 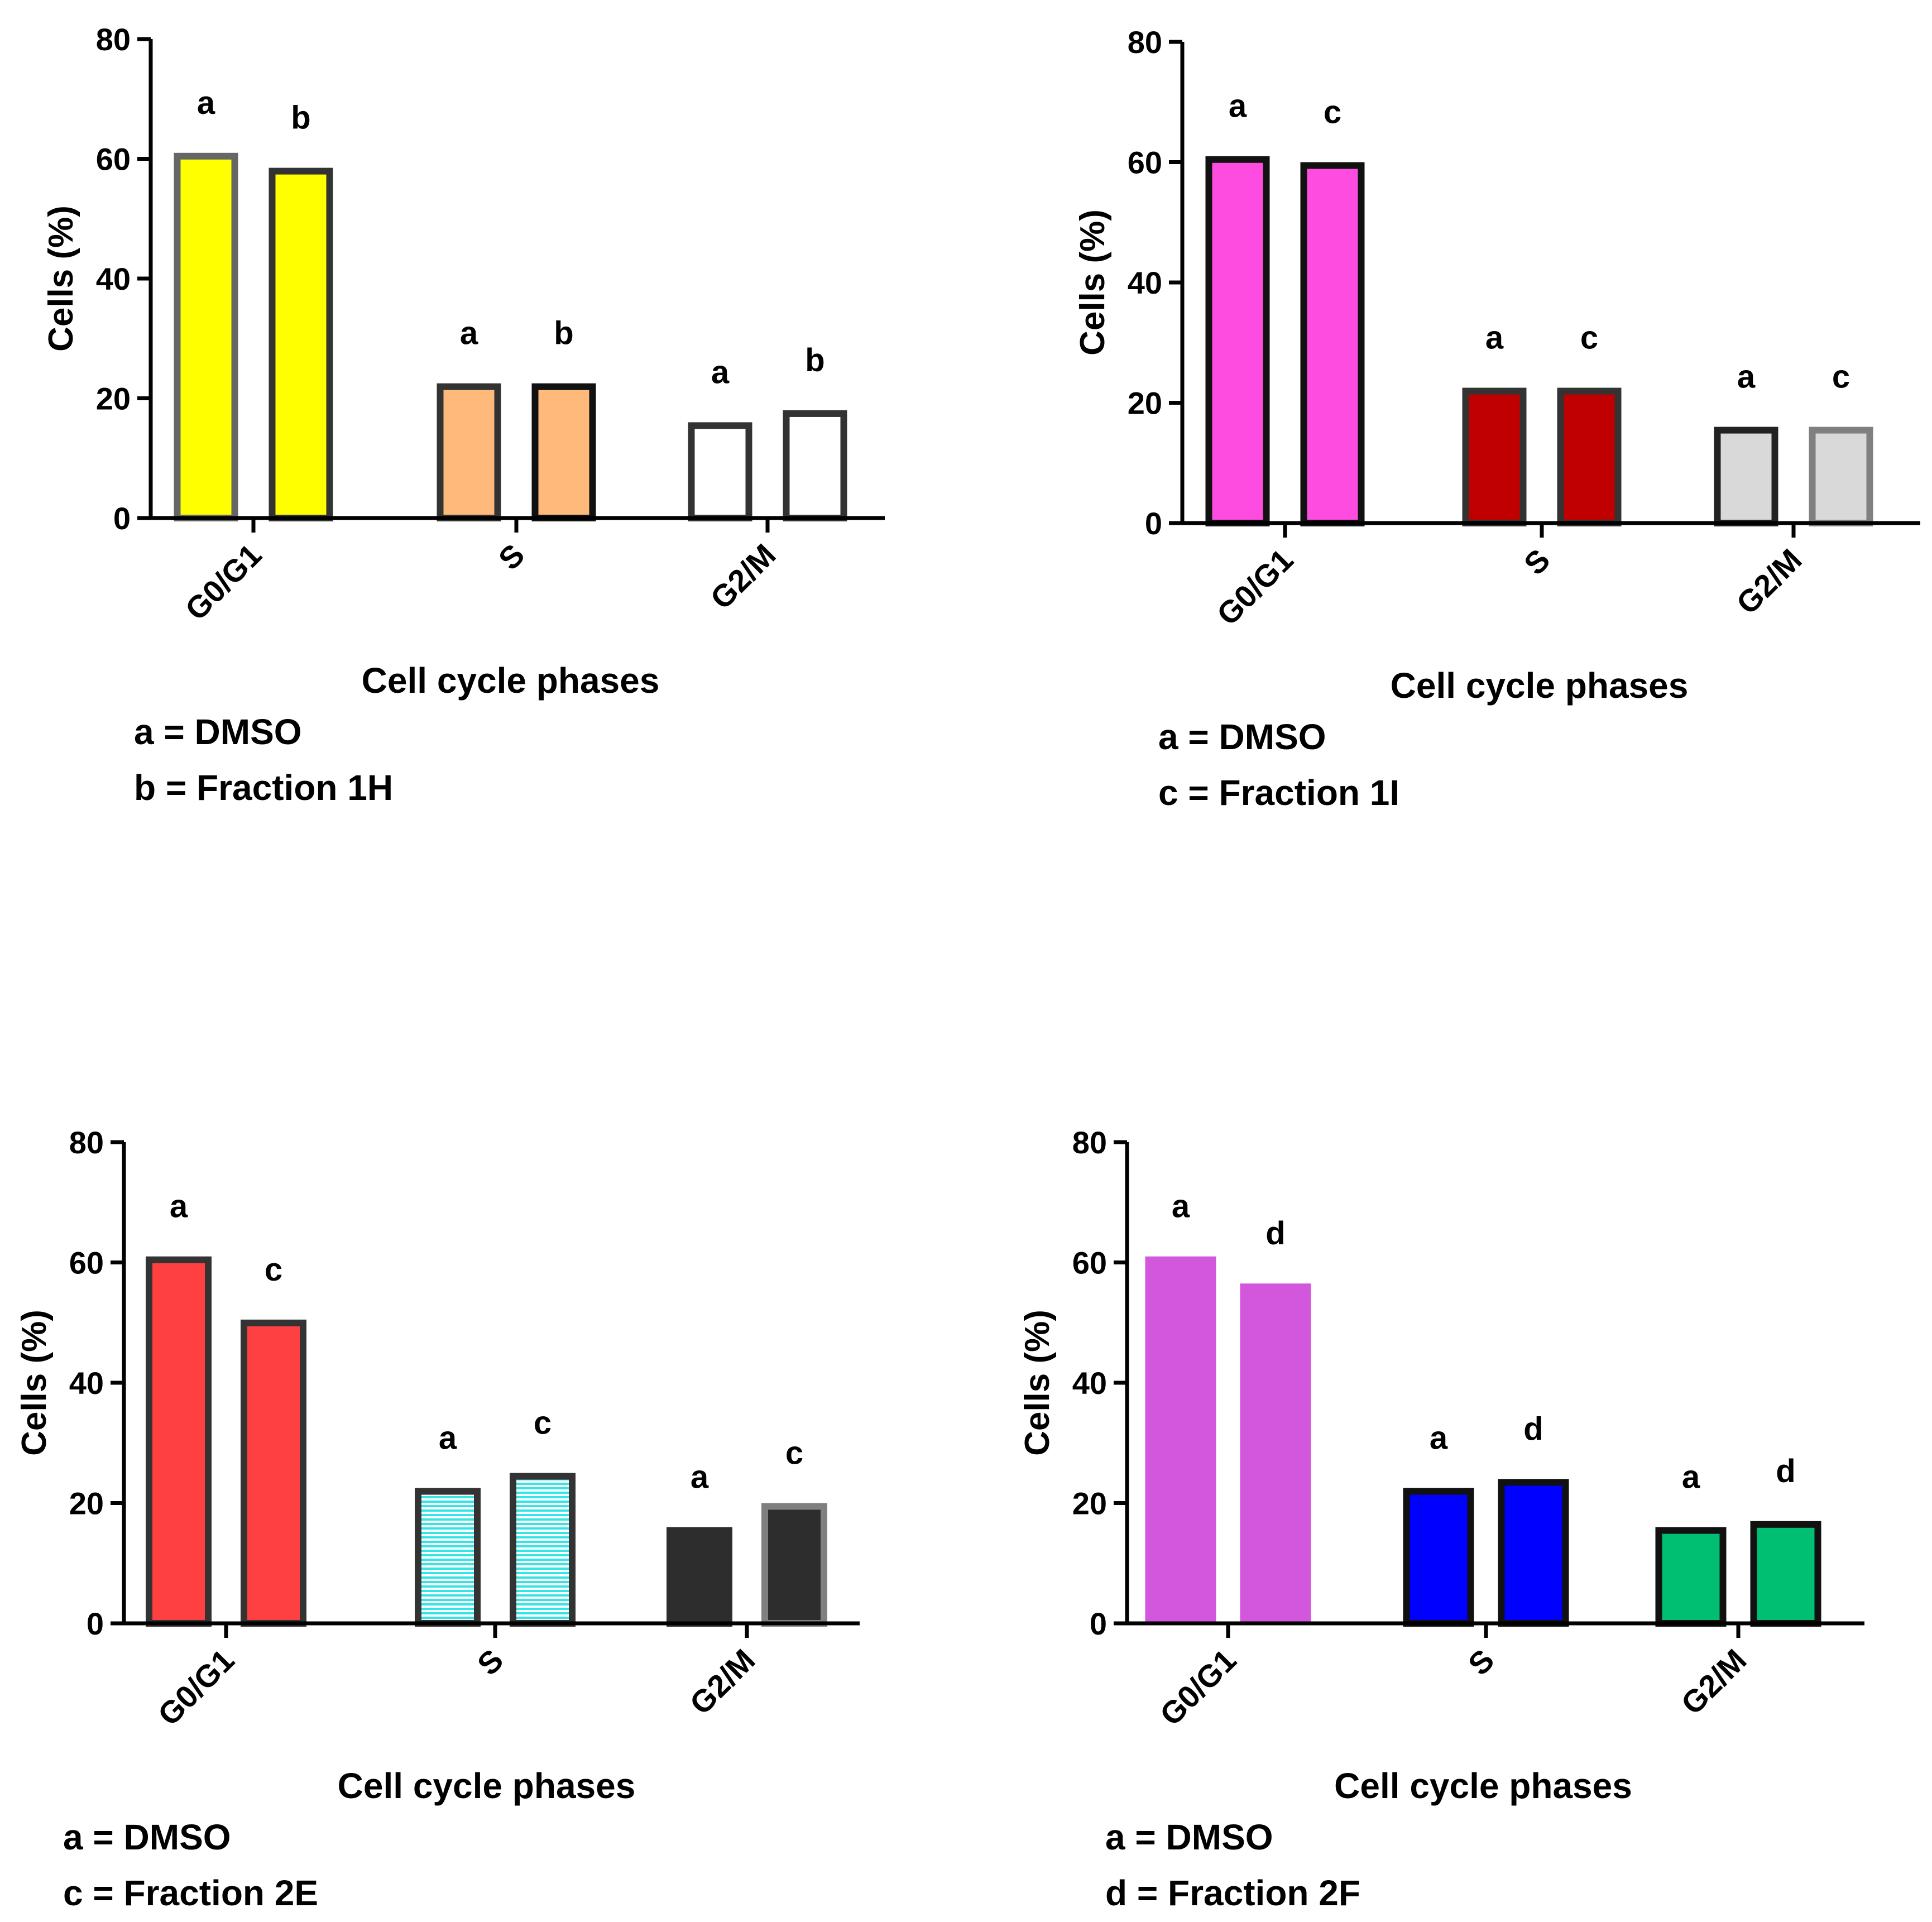 What do you see at coordinates (301, 344) in the screenshot?
I see `bar-b-g0g1` at bounding box center [301, 344].